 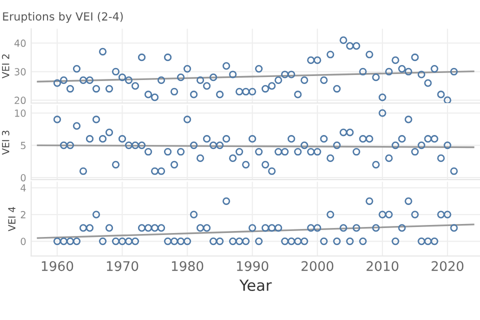 I want to click on y-tick-label: 4, so click(x=23, y=188).